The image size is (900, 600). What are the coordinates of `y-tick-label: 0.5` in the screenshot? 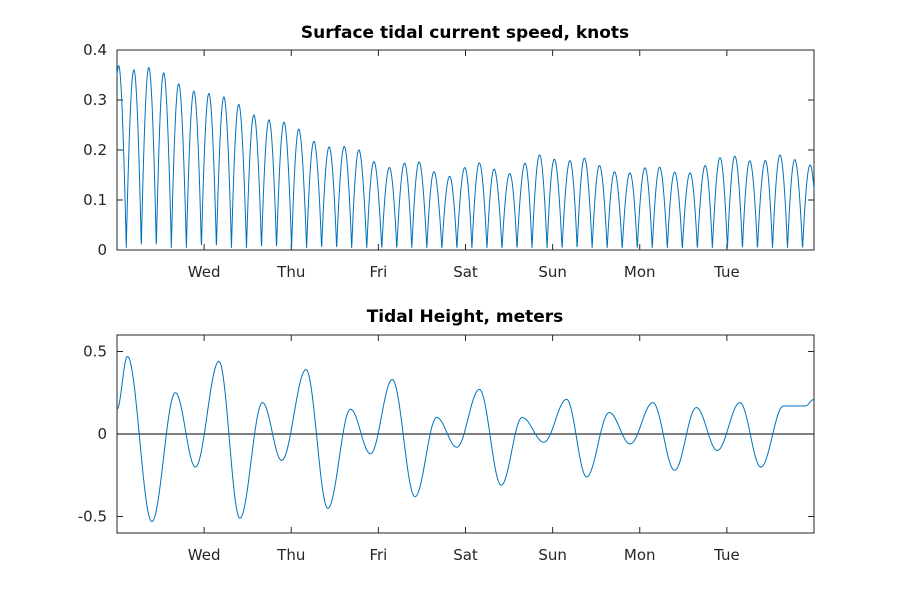 It's located at (95, 352).